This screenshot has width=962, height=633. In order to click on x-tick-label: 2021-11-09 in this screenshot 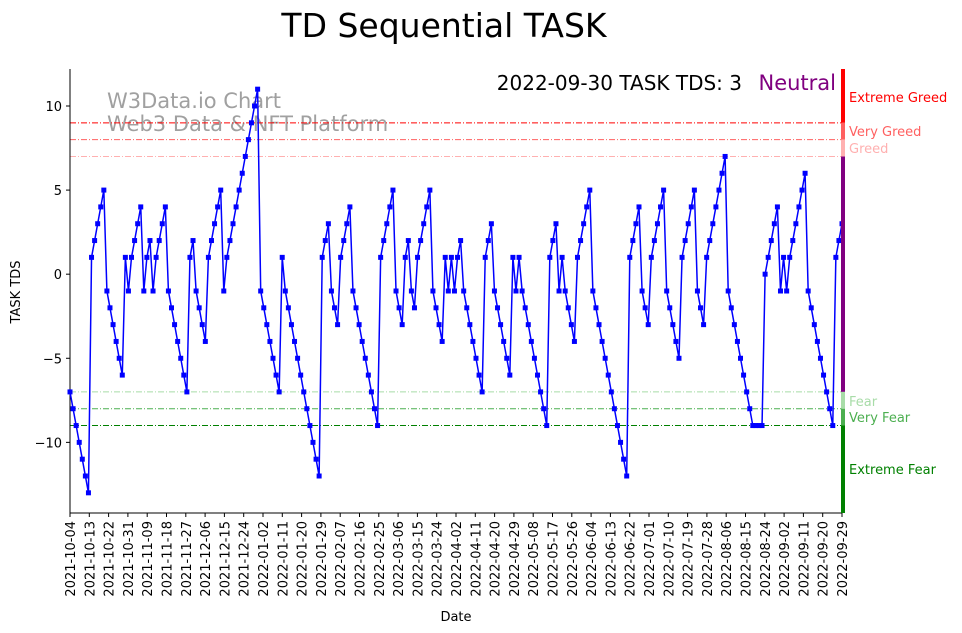, I will do `click(148, 559)`.